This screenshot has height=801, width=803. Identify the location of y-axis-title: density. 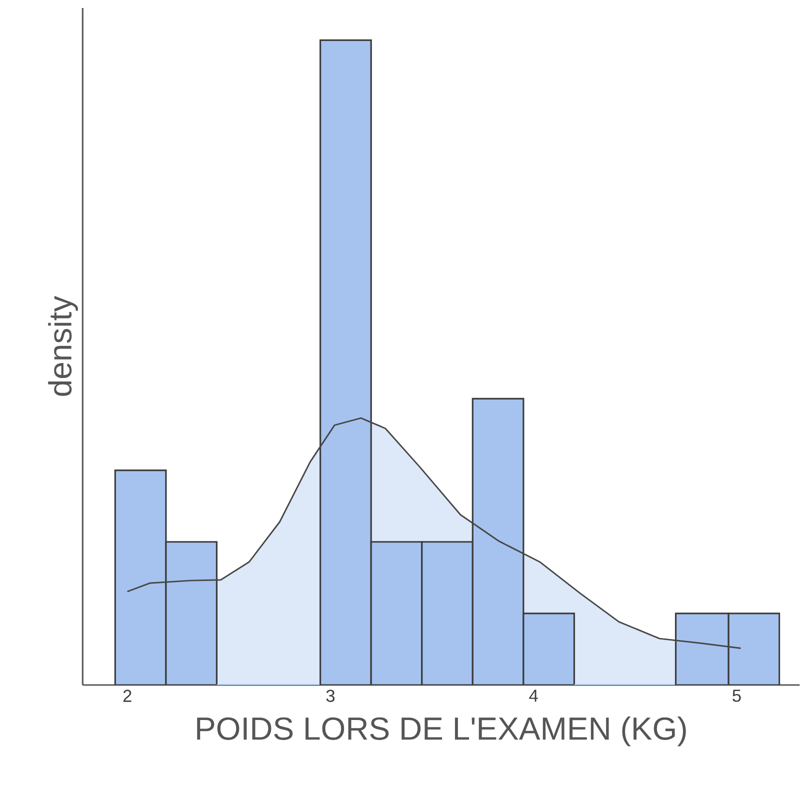
(63, 346).